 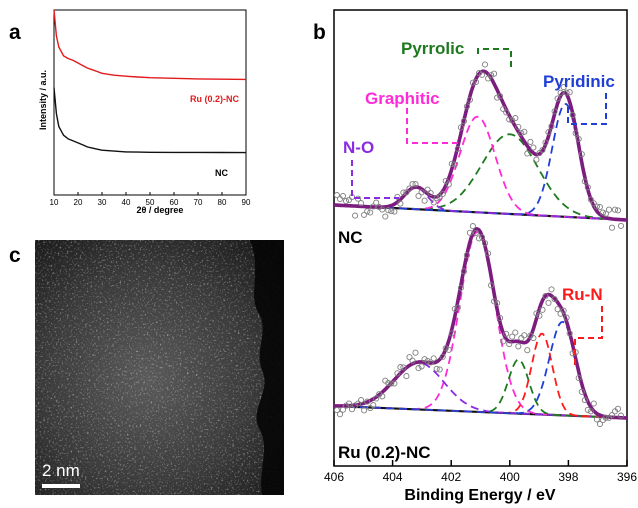 What do you see at coordinates (54, 202) in the screenshot?
I see `xrd-tick-label: 10` at bounding box center [54, 202].